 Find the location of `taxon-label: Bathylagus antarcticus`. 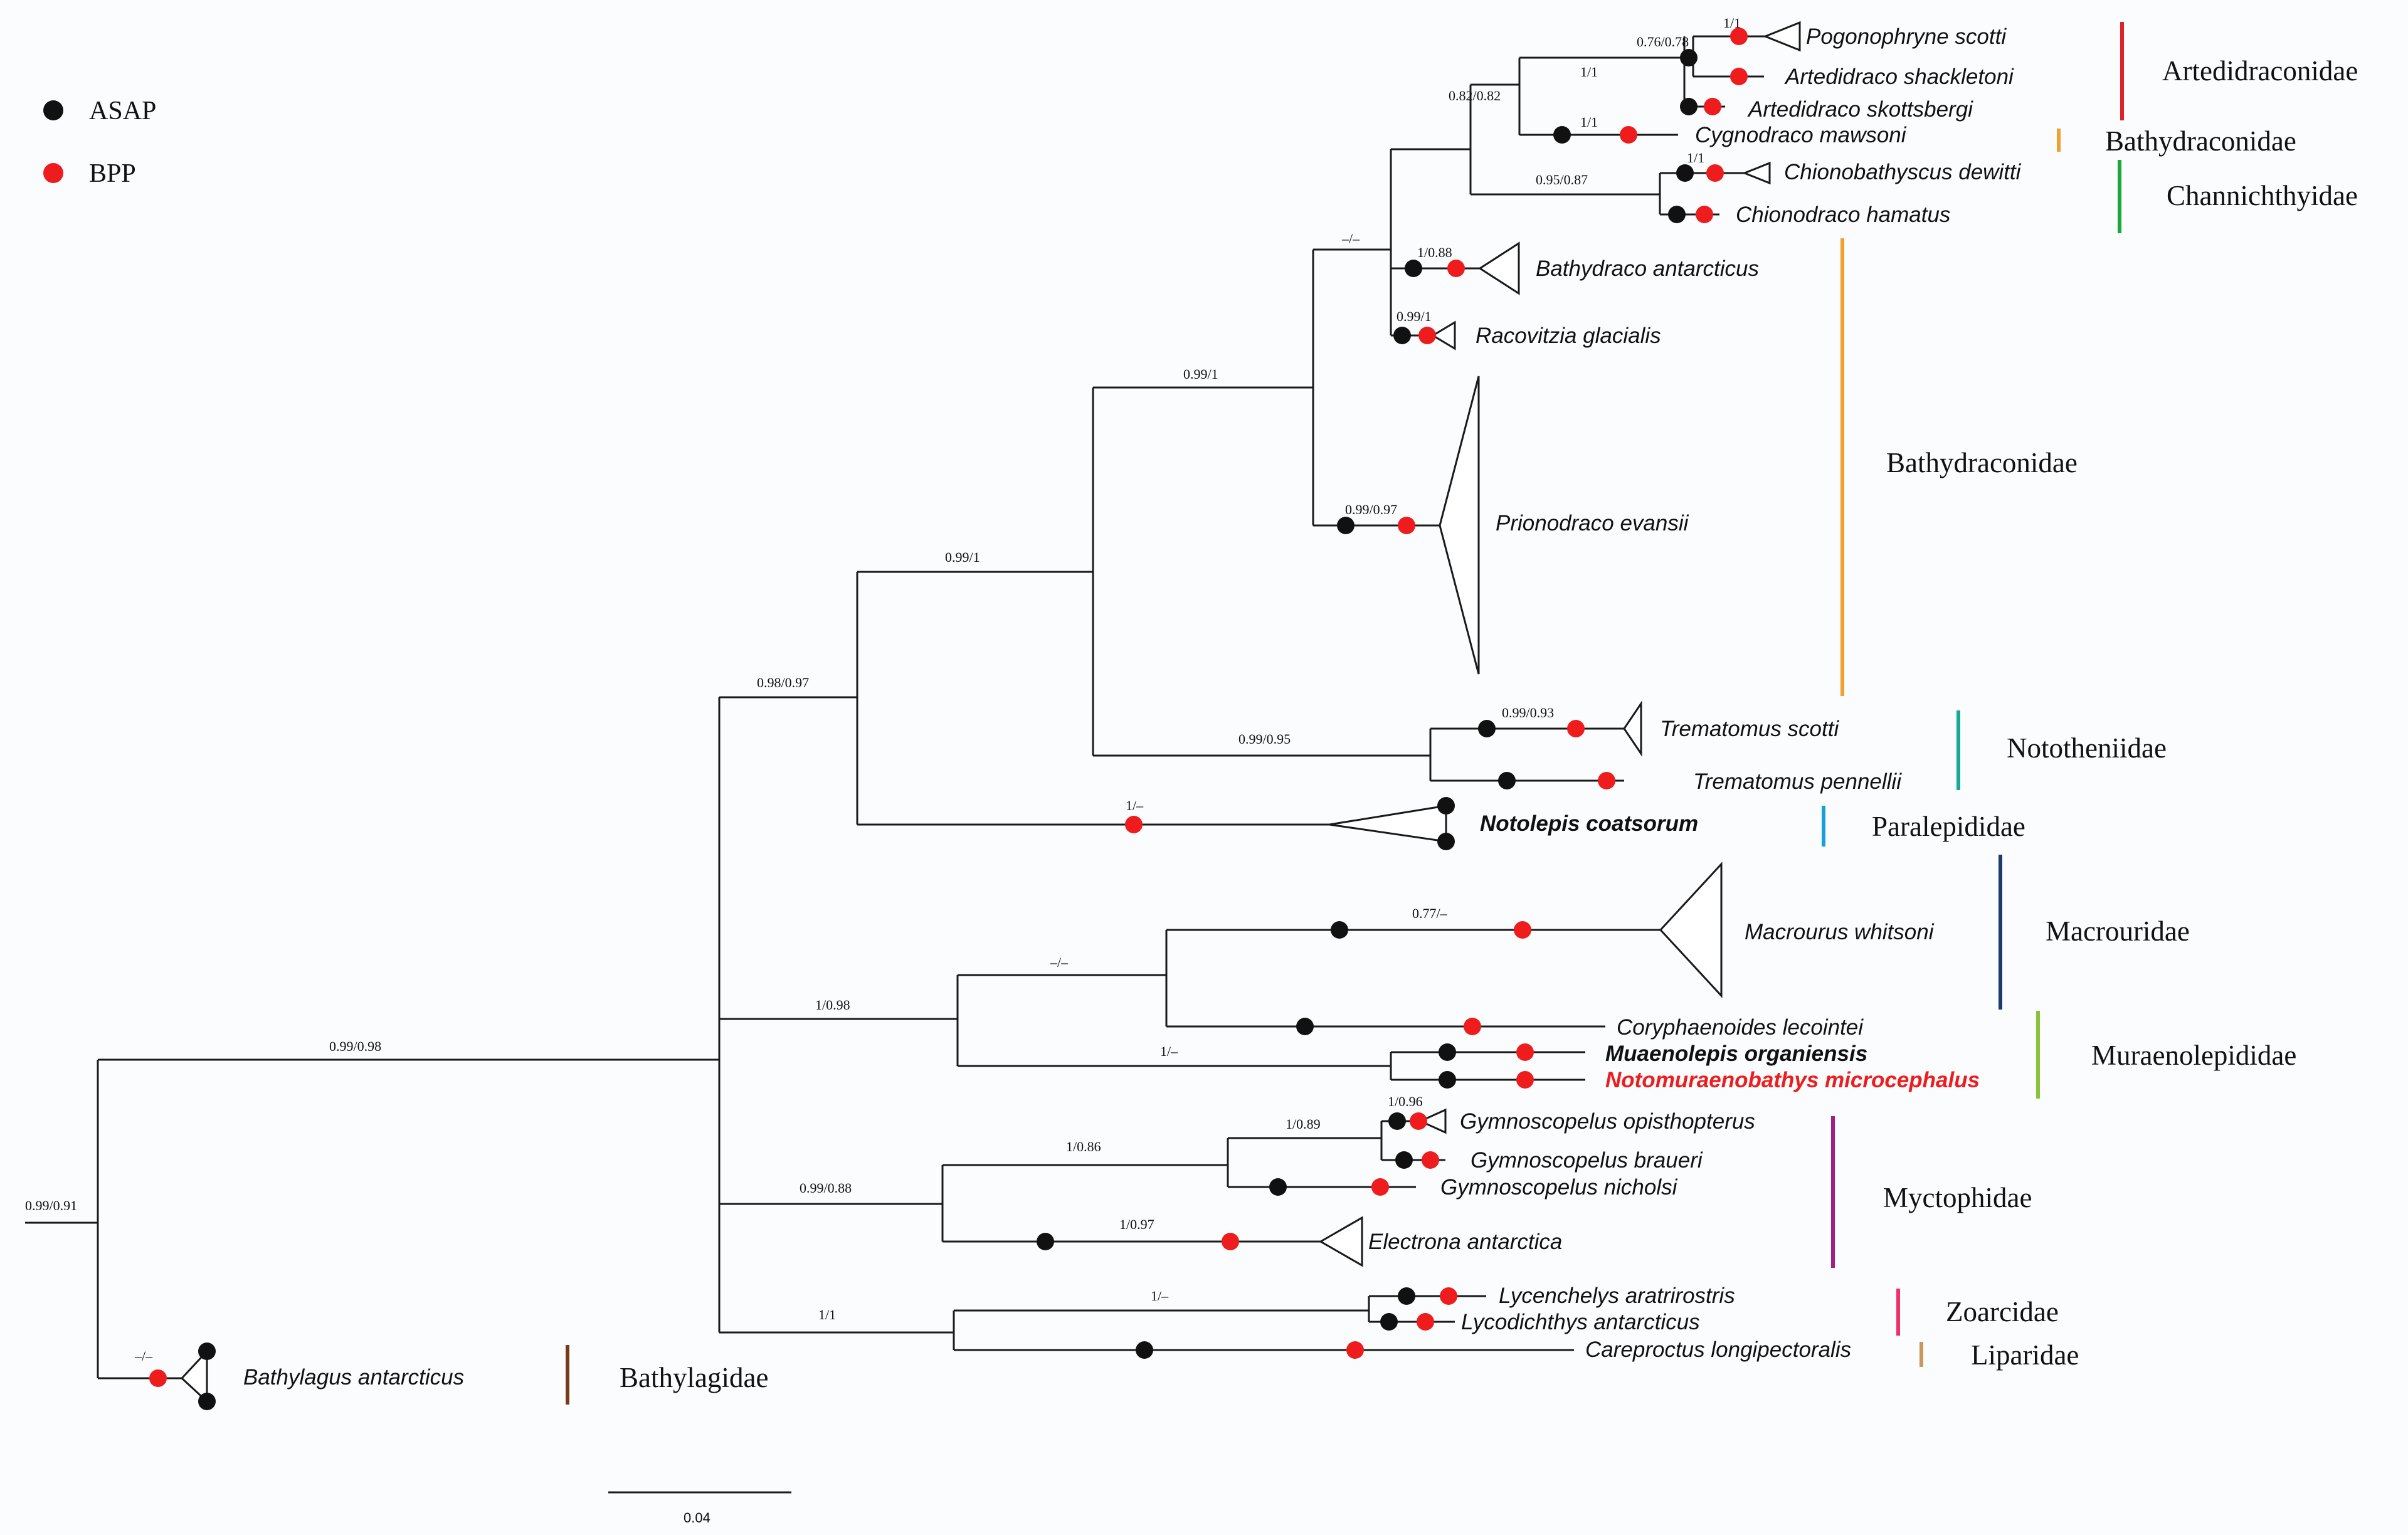

taxon-label: Bathylagus antarcticus is located at coordinates (353, 1377).